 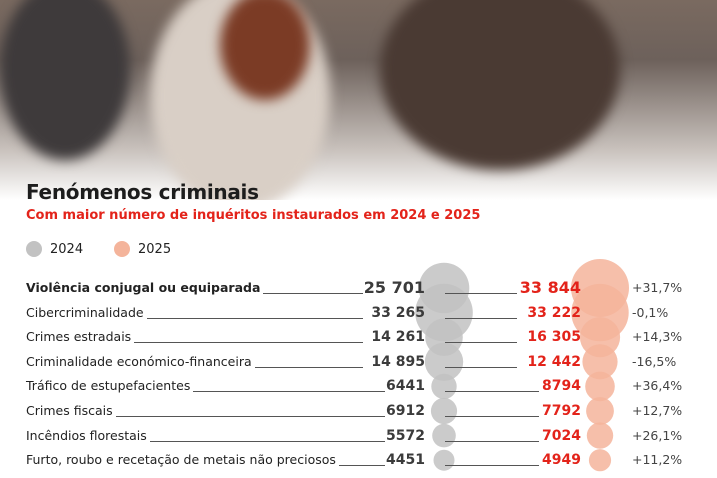 What do you see at coordinates (657, 287) in the screenshot?
I see `change-percent: +31,7%` at bounding box center [657, 287].